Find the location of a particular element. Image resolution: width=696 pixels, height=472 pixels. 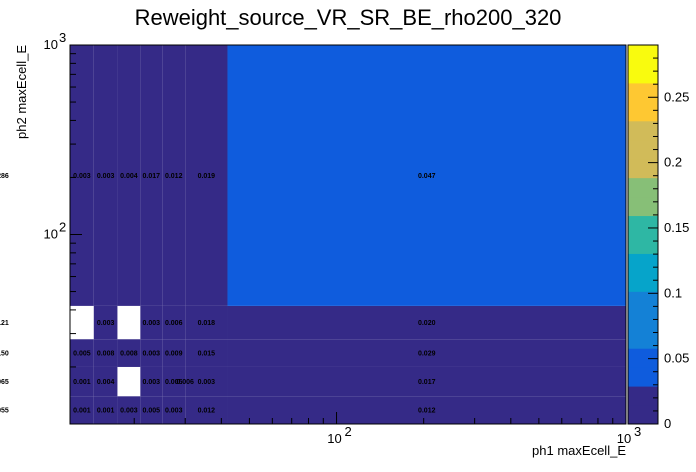

heatmap-cell-label: 0.029 is located at coordinates (427, 354).